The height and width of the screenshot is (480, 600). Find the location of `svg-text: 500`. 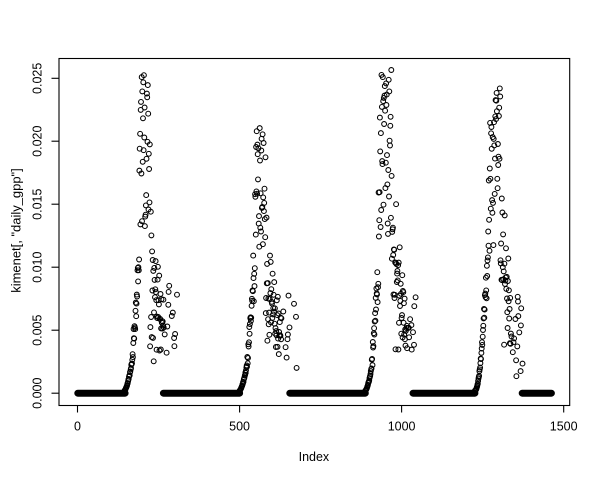

svg-text: 500 is located at coordinates (239, 427).